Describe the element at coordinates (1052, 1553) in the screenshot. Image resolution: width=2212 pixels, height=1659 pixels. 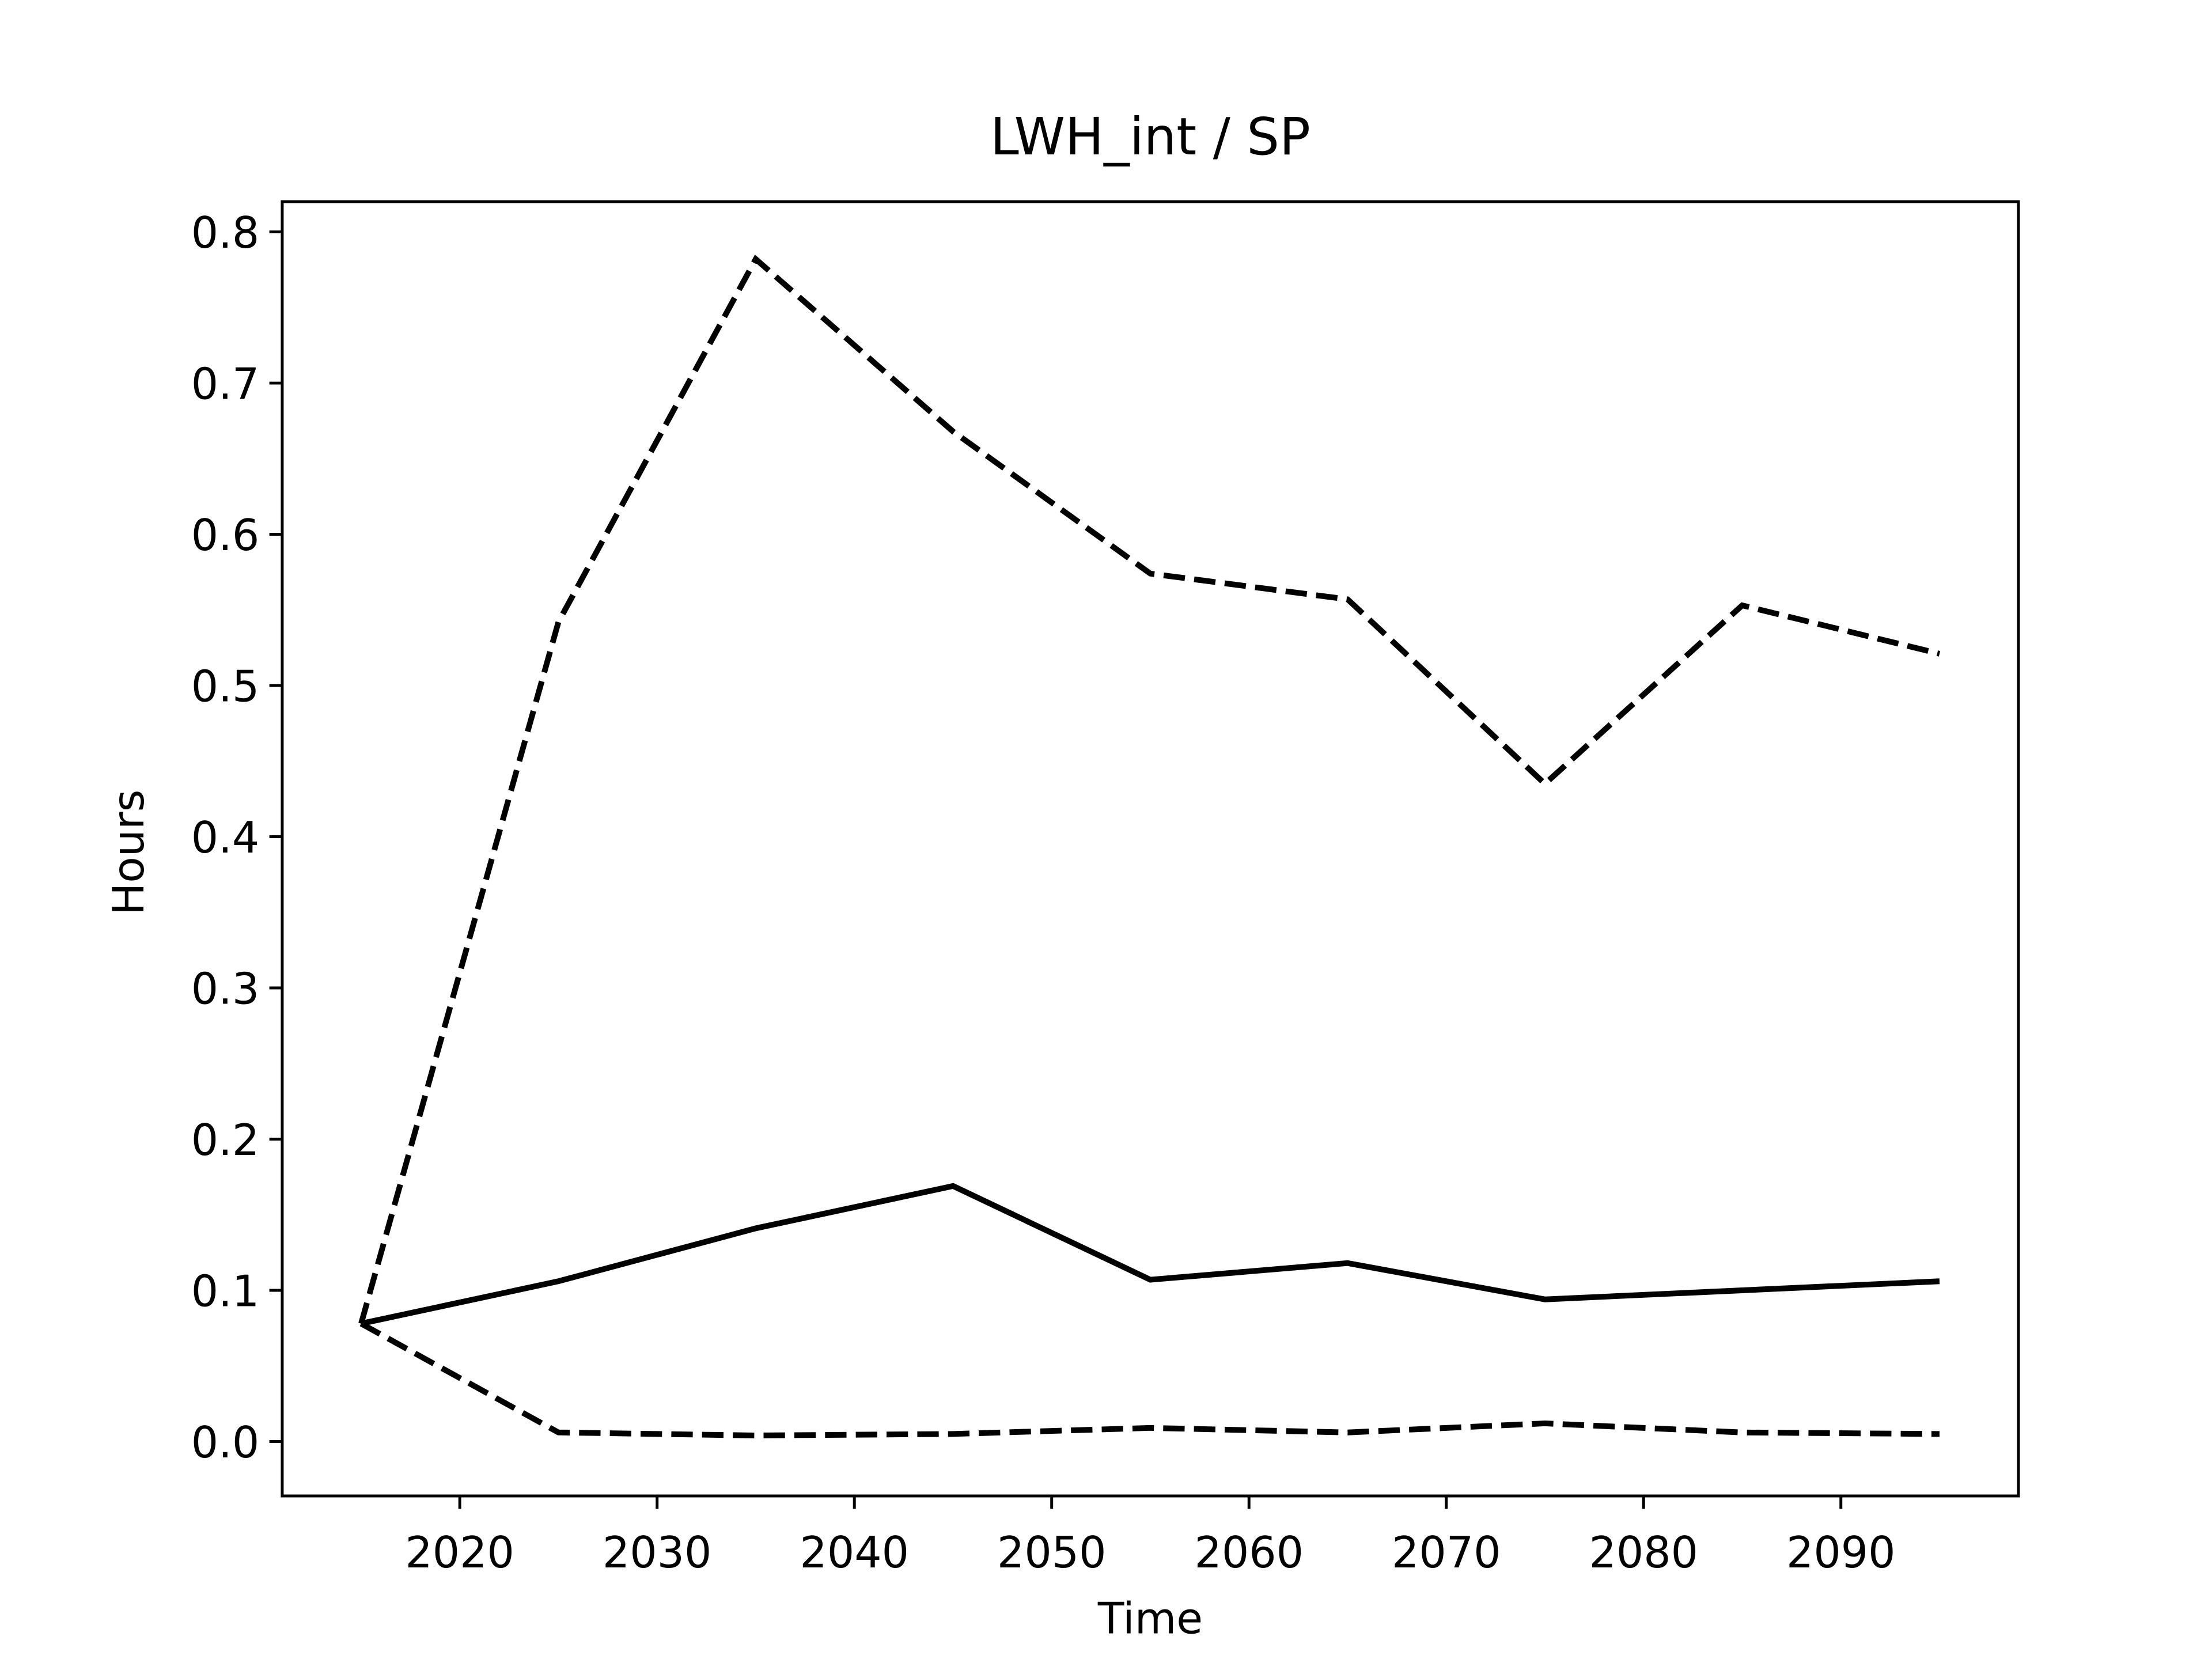
I see `x-tick-label: 2050` at that location.